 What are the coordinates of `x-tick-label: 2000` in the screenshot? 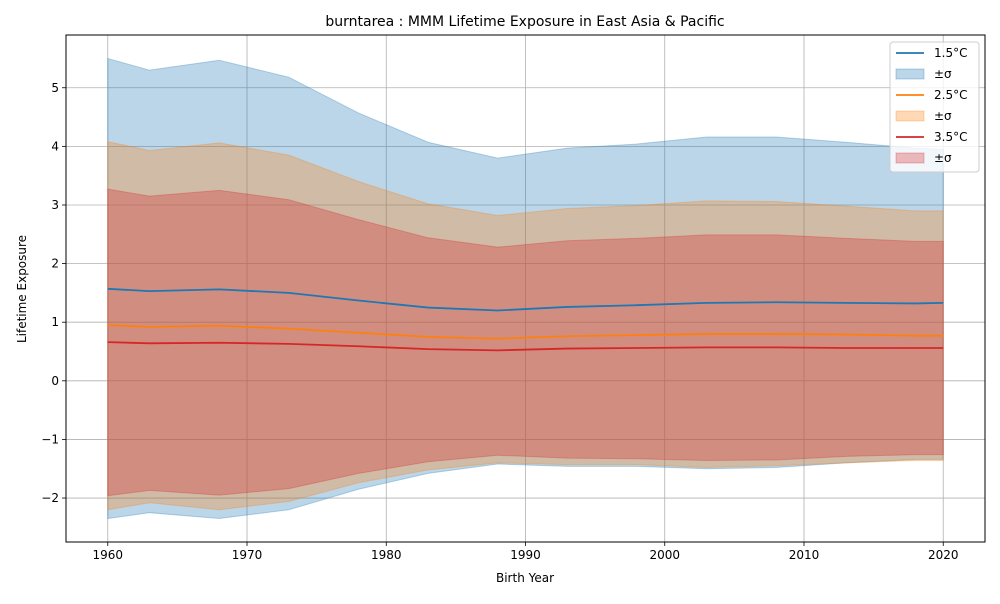 It's located at (664, 555).